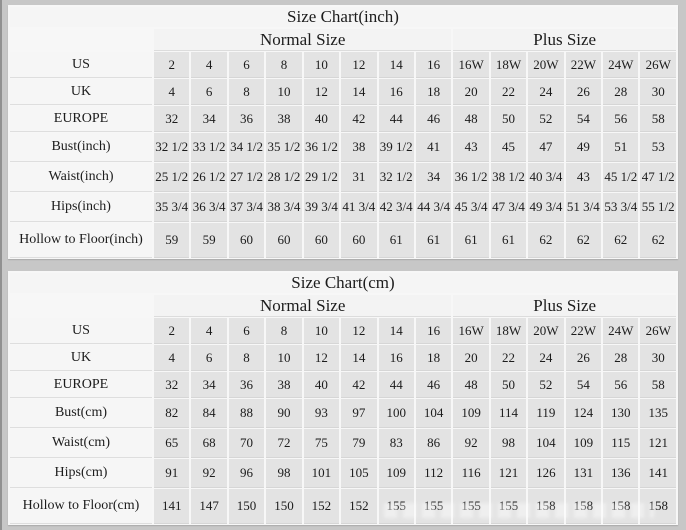 The height and width of the screenshot is (530, 686). I want to click on size-cell: 124, so click(583, 413).